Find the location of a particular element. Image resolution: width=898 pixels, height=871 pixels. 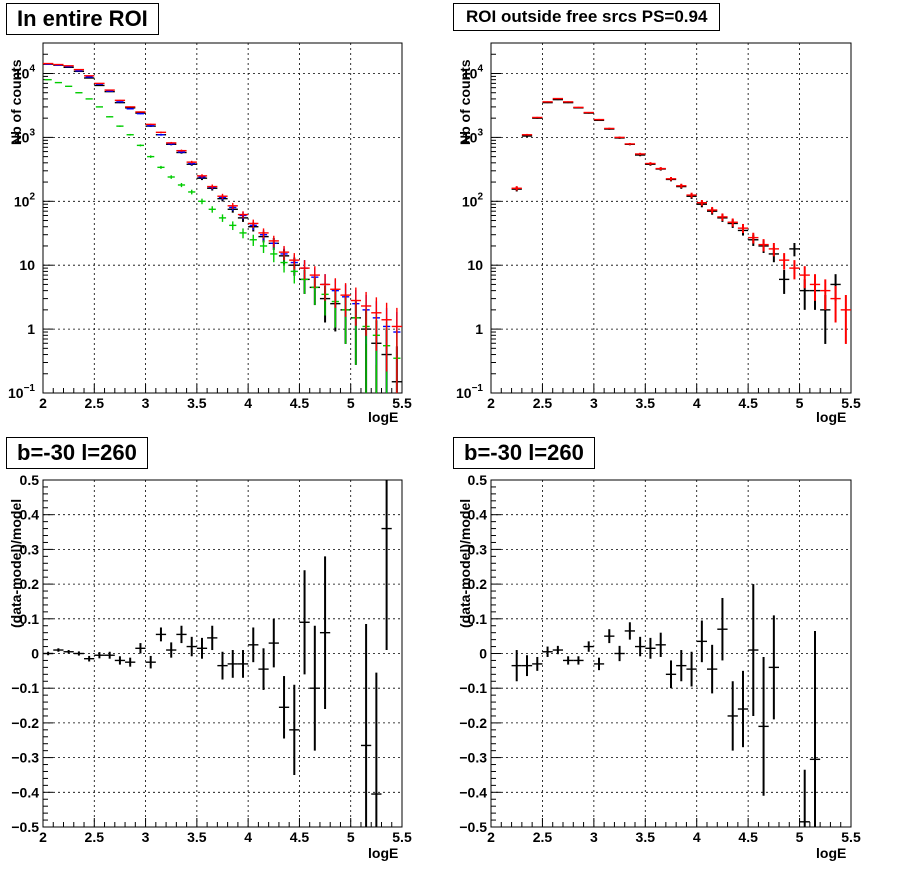

y-tick-label: 0 is located at coordinates (35, 654).